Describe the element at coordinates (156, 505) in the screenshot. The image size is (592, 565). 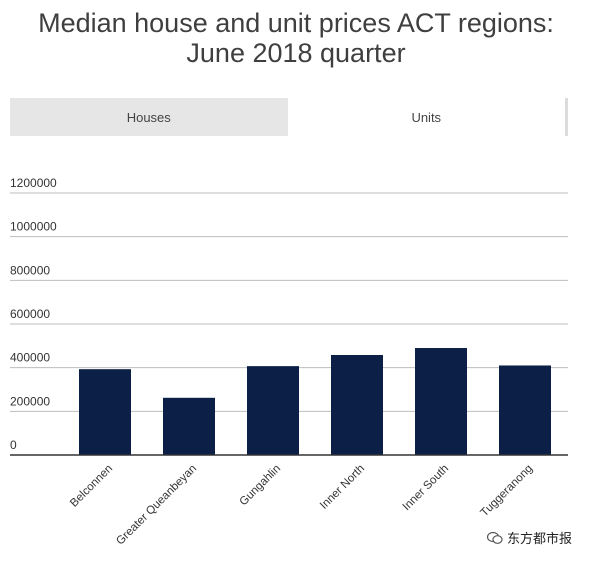
I see `x-tick-label: Greater Queanbeyan` at that location.